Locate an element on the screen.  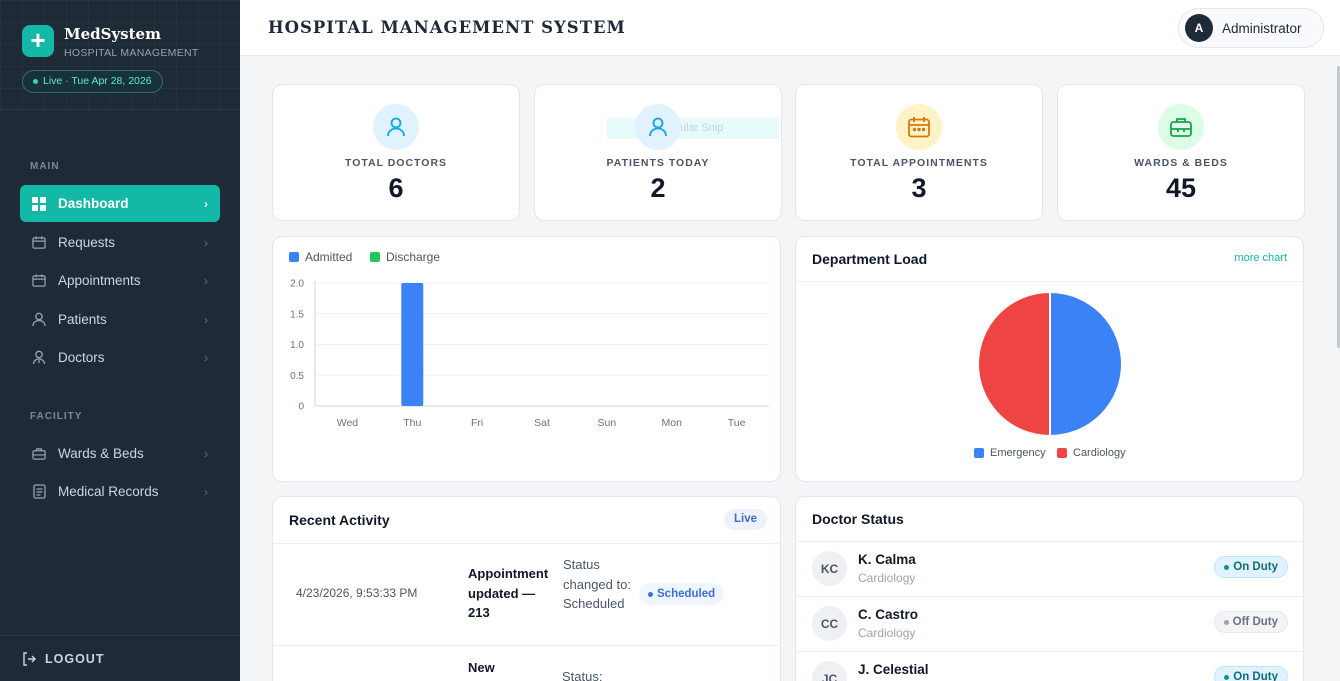
pie-chart is located at coordinates (1050, 364).